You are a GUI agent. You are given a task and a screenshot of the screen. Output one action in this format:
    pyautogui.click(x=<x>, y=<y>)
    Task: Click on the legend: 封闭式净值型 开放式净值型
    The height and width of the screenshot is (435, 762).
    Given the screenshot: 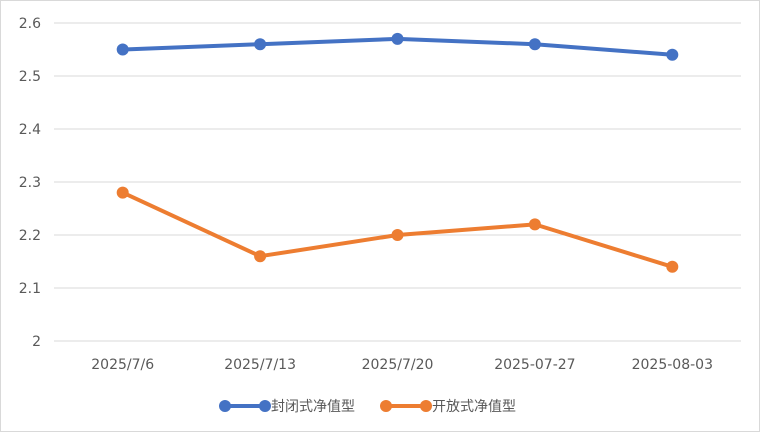 What is the action you would take?
    pyautogui.click(x=367, y=407)
    